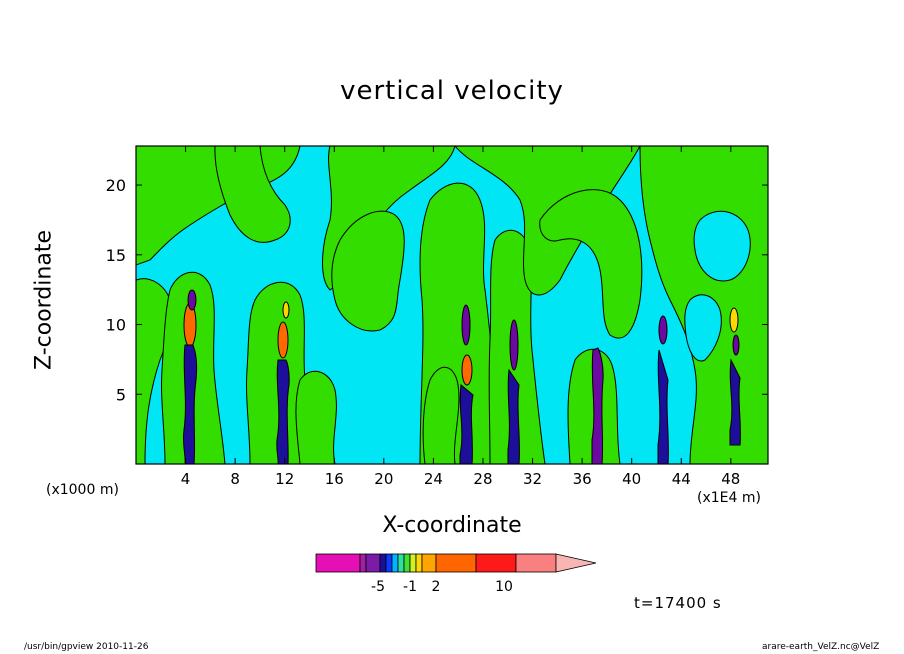 This screenshot has width=904, height=654. I want to click on core-x4-orange, so click(190, 325).